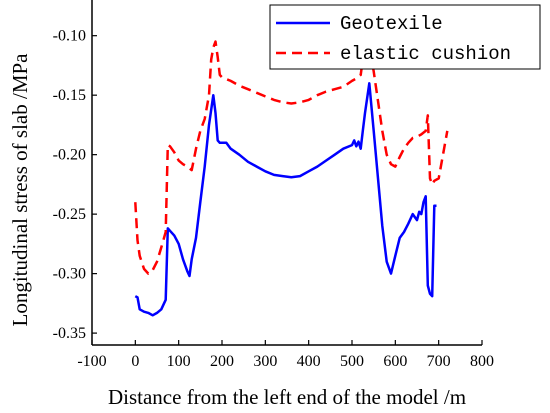 The height and width of the screenshot is (413, 550). What do you see at coordinates (69, 36) in the screenshot?
I see `y-tick-label: -0.10` at bounding box center [69, 36].